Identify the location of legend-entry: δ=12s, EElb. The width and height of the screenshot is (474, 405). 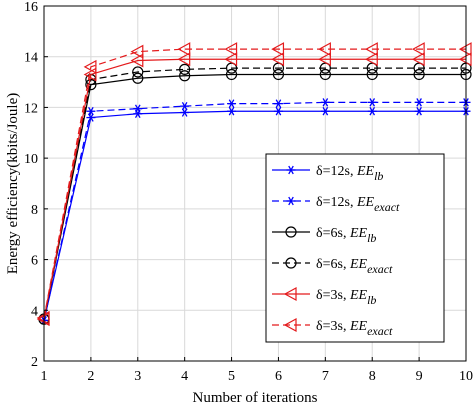
(327, 173).